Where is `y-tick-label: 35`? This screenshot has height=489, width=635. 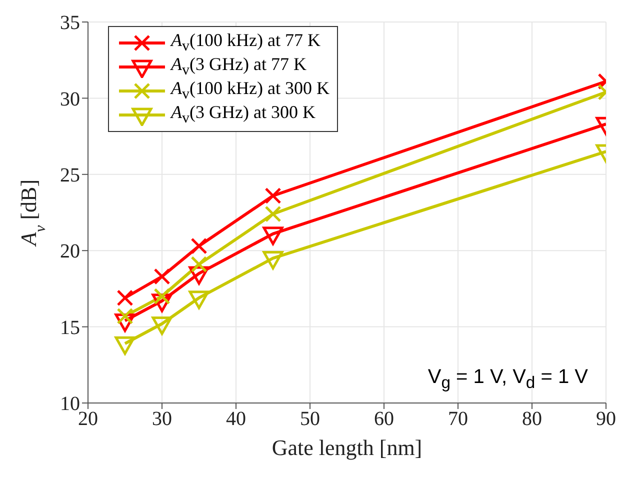 y-tick-label: 35 is located at coordinates (70, 23).